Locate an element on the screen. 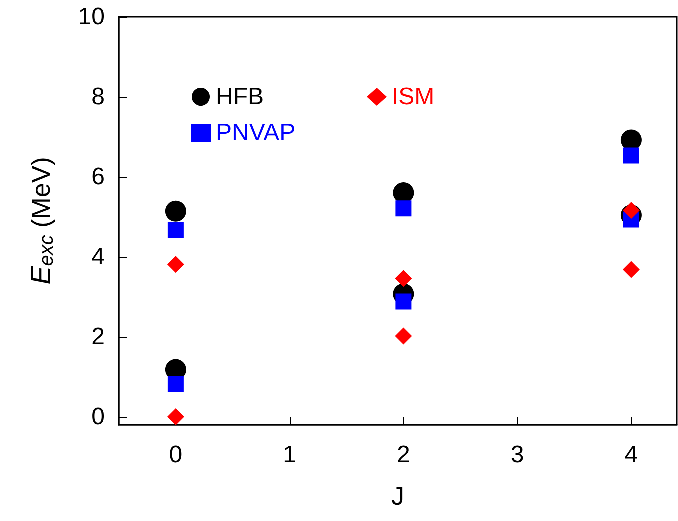 The width and height of the screenshot is (678, 521). y-tick-label: 2 is located at coordinates (98, 337).